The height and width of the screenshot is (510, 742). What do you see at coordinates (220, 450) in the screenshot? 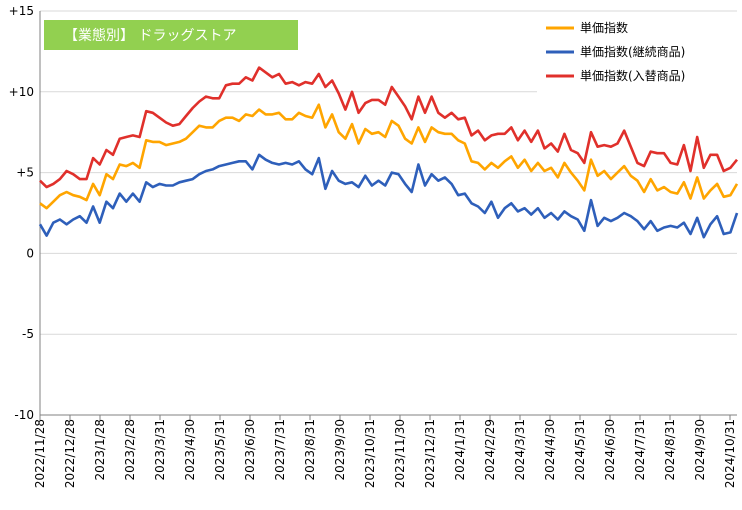
I see `x-tick-label: 2023/5/31` at bounding box center [220, 450].